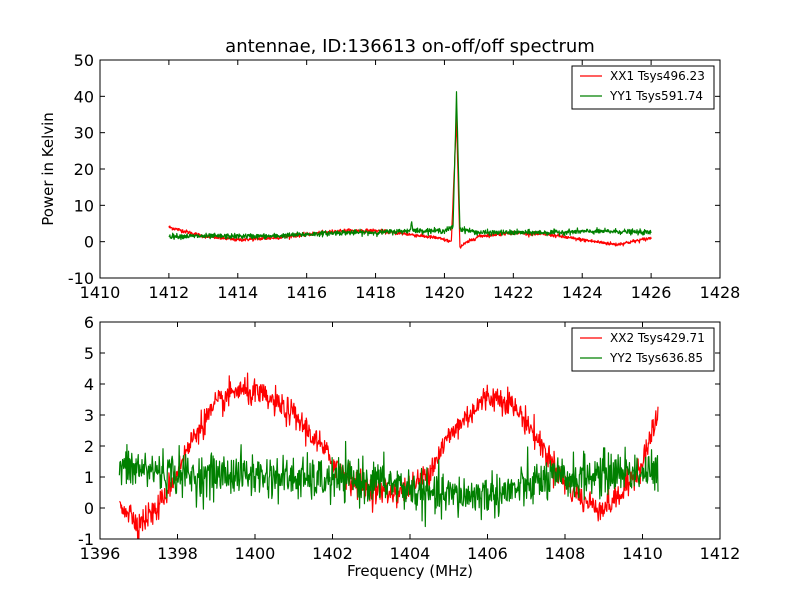 Image resolution: width=800 pixels, height=600 pixels. I want to click on figure-title: antennae, ID:136613 on-off/off spectrum, so click(410, 46).